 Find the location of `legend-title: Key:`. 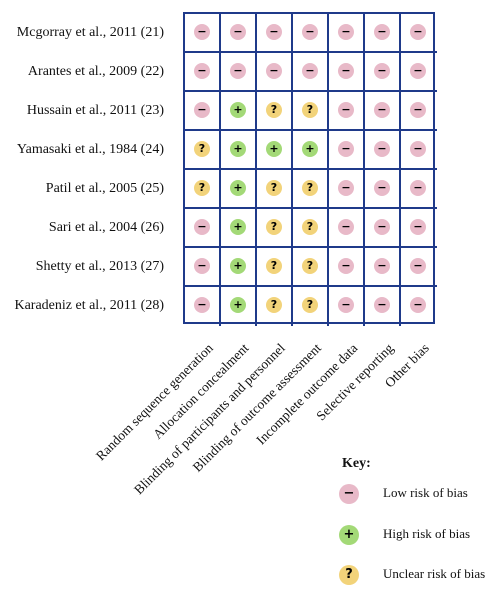

legend-title: Key: is located at coordinates (356, 463).